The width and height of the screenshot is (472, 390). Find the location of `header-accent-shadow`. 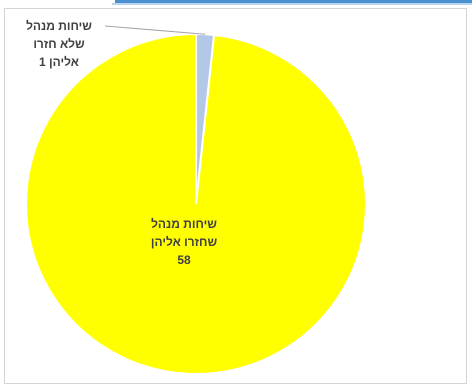

header-accent-shadow is located at coordinates (292, 4).